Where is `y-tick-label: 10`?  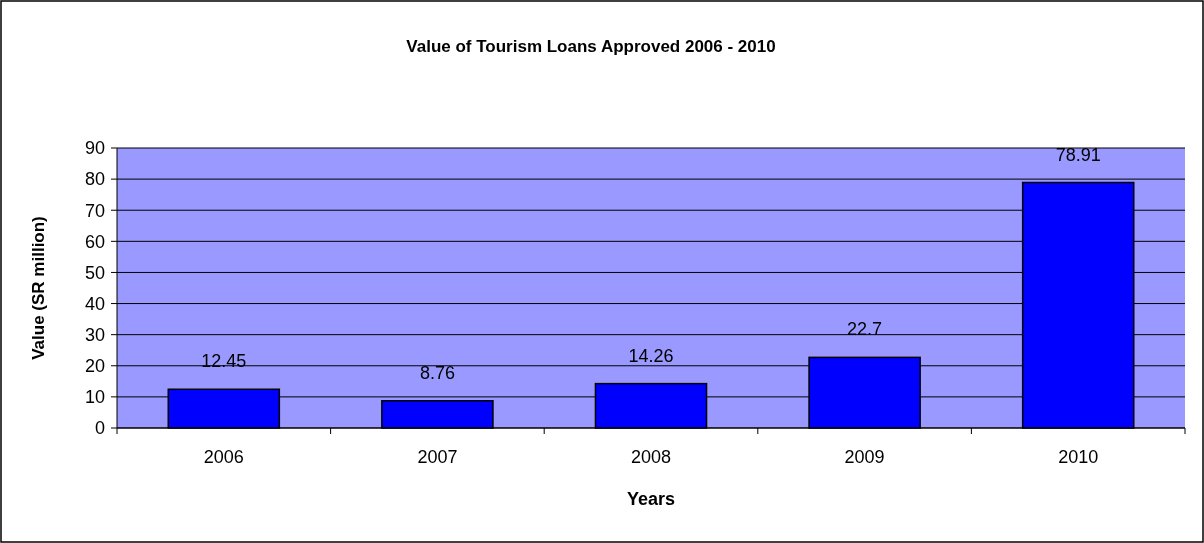
y-tick-label: 10 is located at coordinates (94, 397).